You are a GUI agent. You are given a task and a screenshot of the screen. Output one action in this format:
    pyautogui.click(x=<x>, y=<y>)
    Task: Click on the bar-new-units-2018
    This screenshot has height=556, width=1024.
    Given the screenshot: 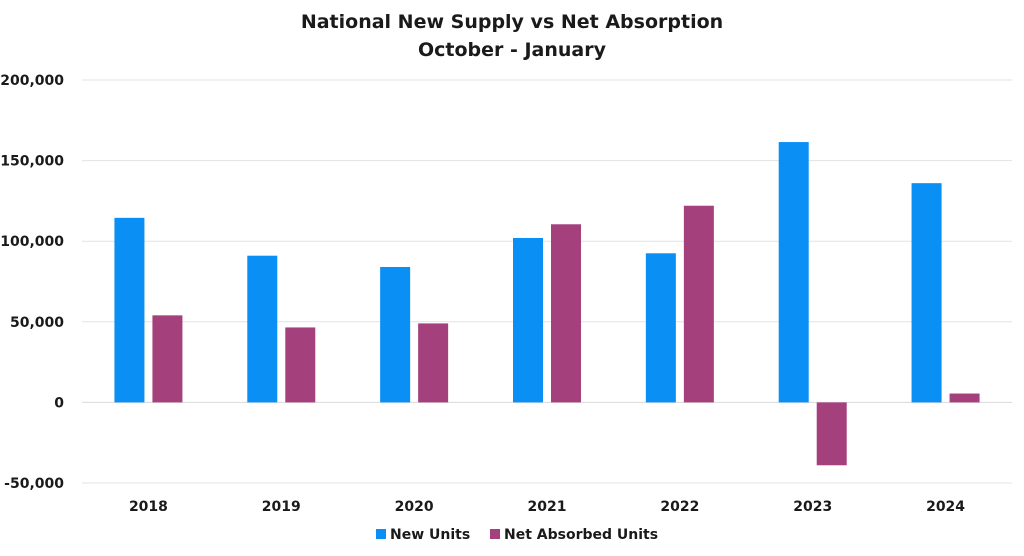 What is the action you would take?
    pyautogui.click(x=129, y=310)
    